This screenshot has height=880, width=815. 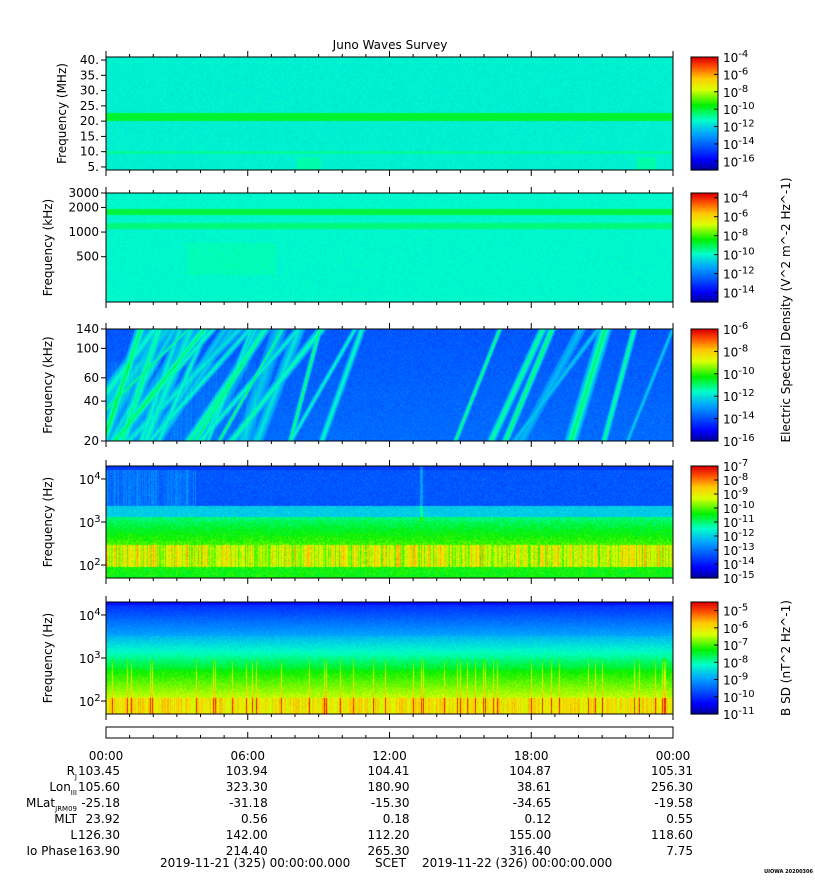 I want to click on y-tick-label: 10³, so click(x=90, y=658).